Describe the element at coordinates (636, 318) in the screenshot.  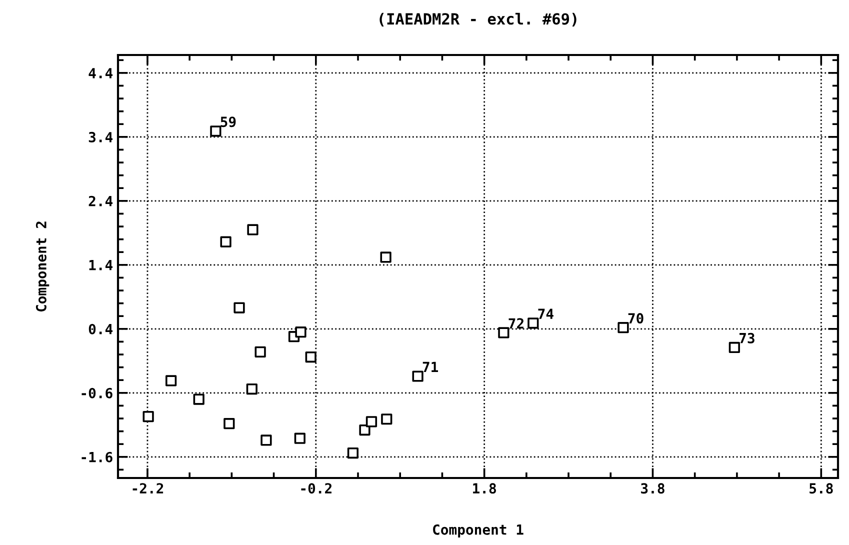
I see `annotation: 70` at that location.